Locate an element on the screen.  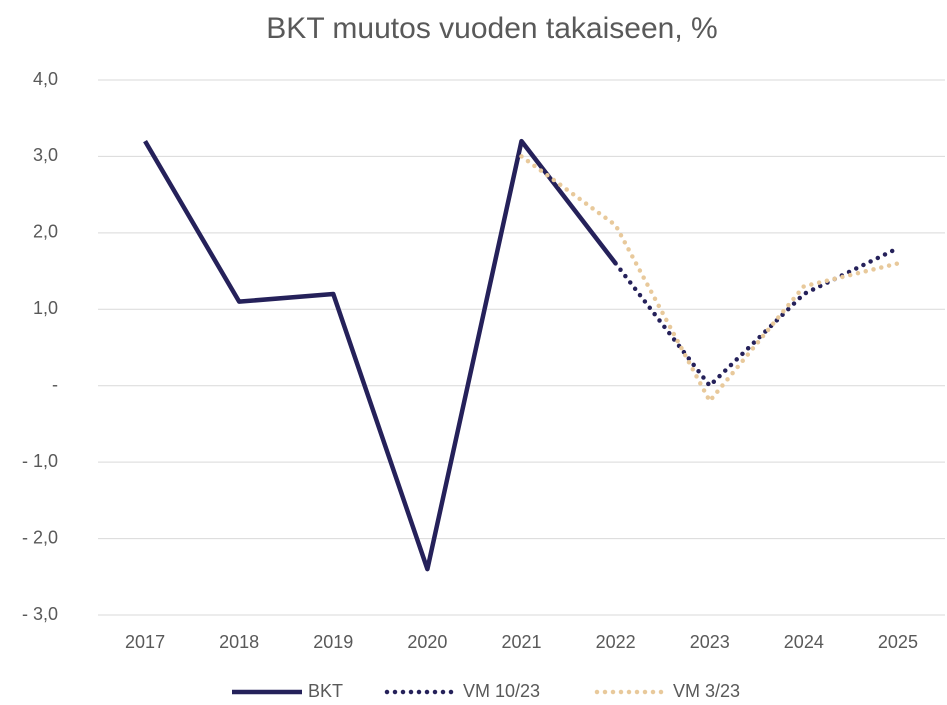
x-tick-label: 2023 is located at coordinates (710, 642).